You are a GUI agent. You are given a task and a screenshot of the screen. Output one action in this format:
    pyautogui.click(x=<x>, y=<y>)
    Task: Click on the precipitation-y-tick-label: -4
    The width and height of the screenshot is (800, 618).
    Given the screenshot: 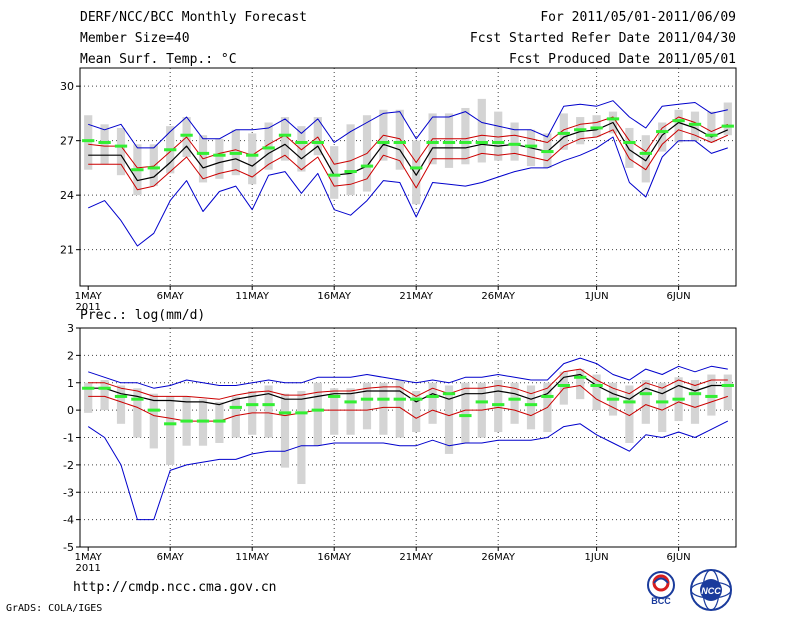 What is the action you would take?
    pyautogui.click(x=68, y=520)
    